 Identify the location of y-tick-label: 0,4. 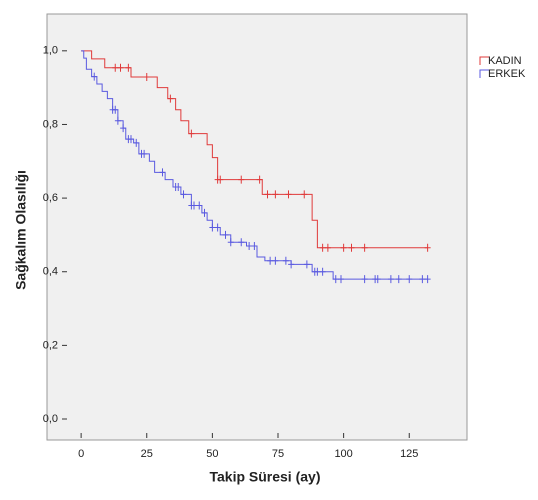
(50, 272).